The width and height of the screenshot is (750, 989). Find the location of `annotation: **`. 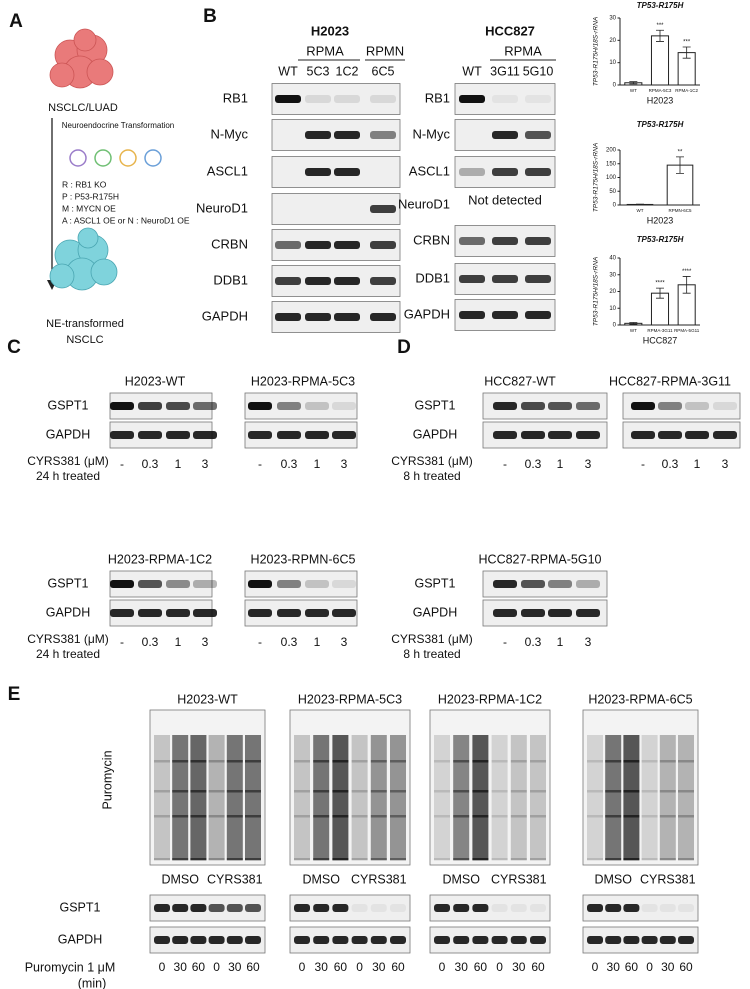

annotation: ** is located at coordinates (680, 152).